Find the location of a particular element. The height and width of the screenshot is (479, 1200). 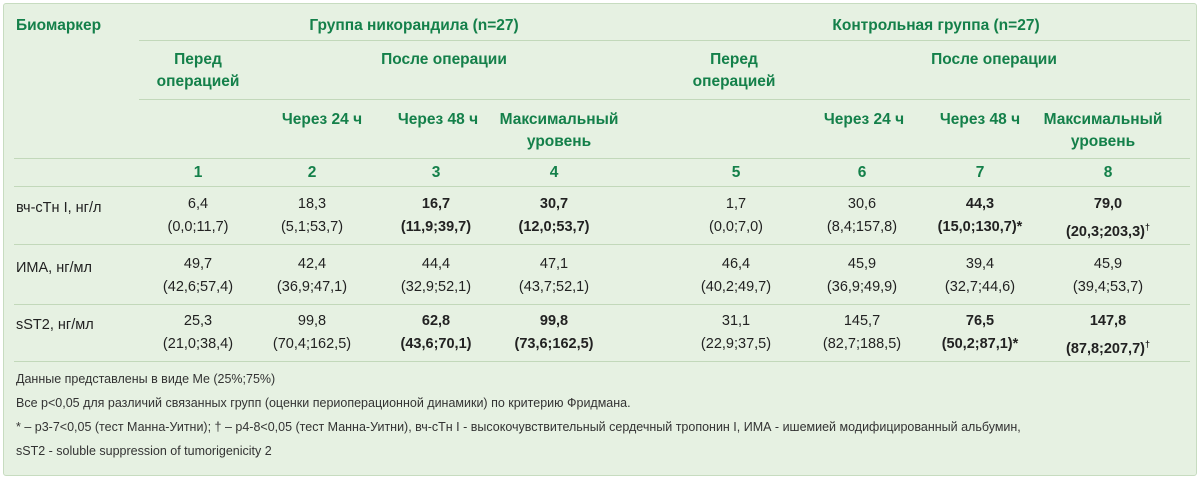

iqr-value: (0,0;7,0) is located at coordinates (736, 227).